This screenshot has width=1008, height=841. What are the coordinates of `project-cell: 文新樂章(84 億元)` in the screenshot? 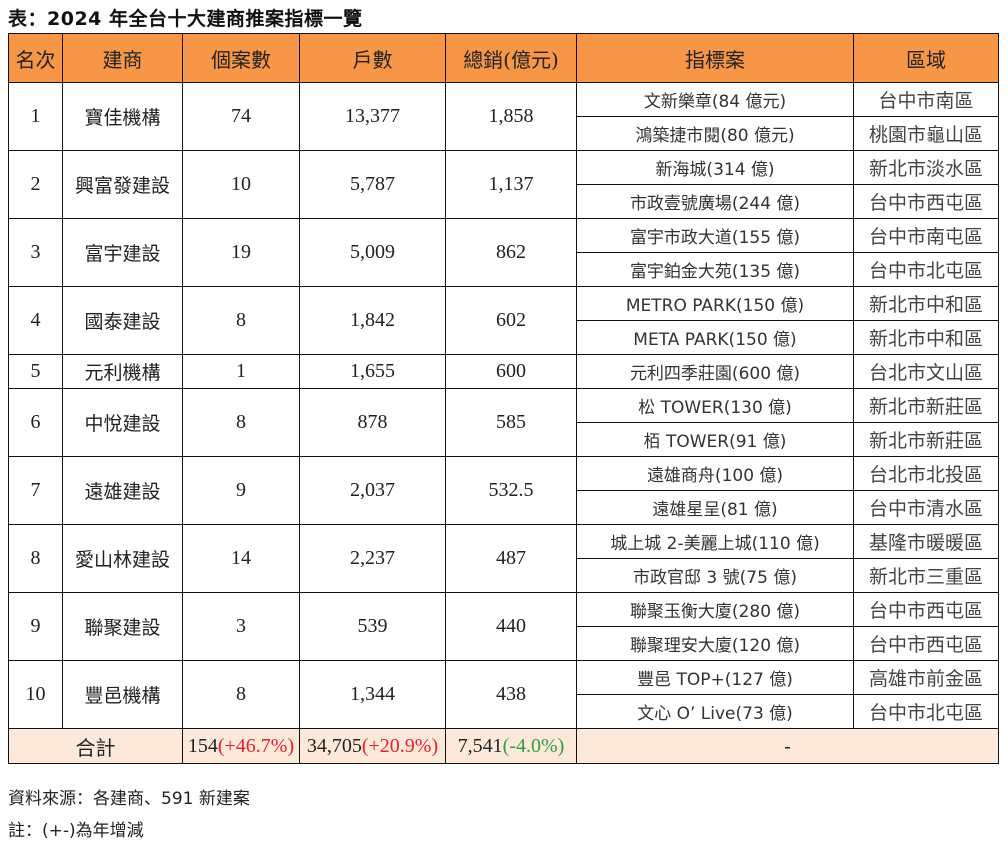 It's located at (715, 99).